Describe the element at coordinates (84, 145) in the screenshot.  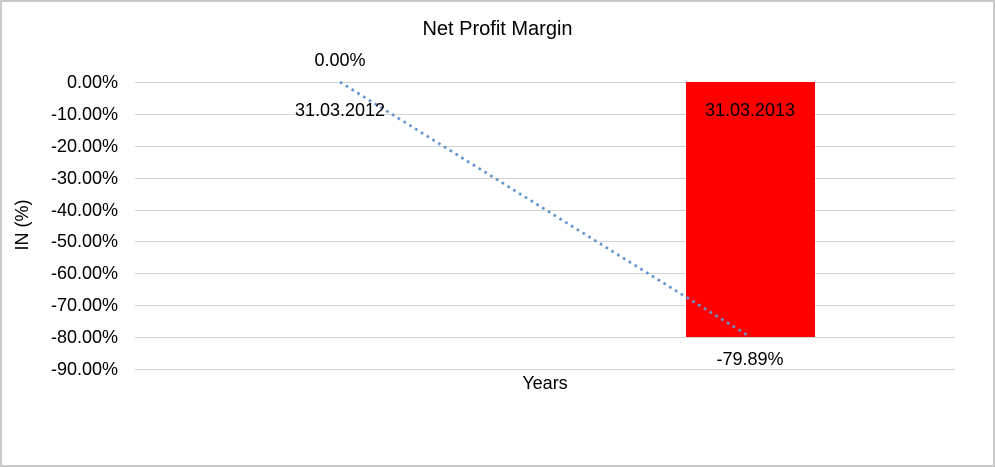
I see `y-axis-tick-label: -20.00%` at that location.